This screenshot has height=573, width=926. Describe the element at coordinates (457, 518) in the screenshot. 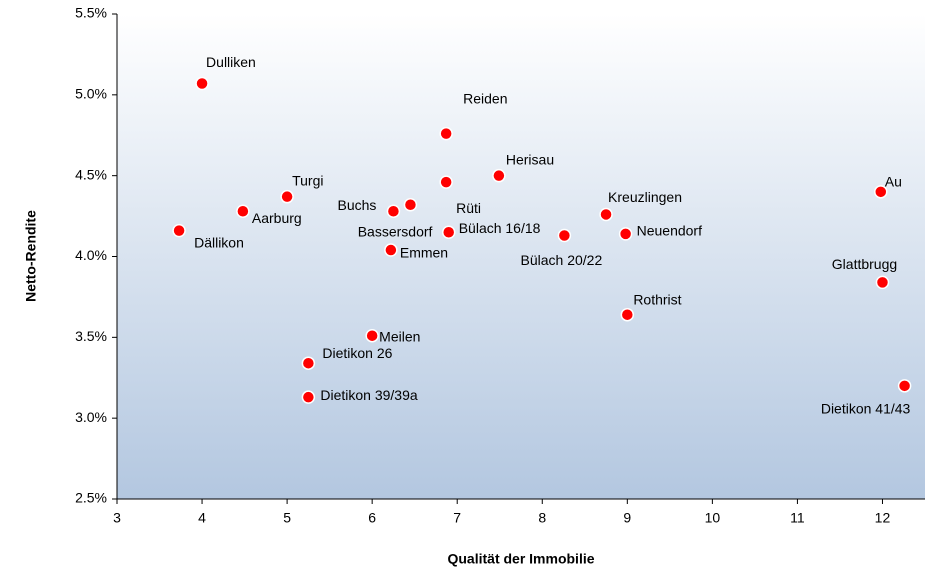

I see `x-tick-label: 7` at that location.